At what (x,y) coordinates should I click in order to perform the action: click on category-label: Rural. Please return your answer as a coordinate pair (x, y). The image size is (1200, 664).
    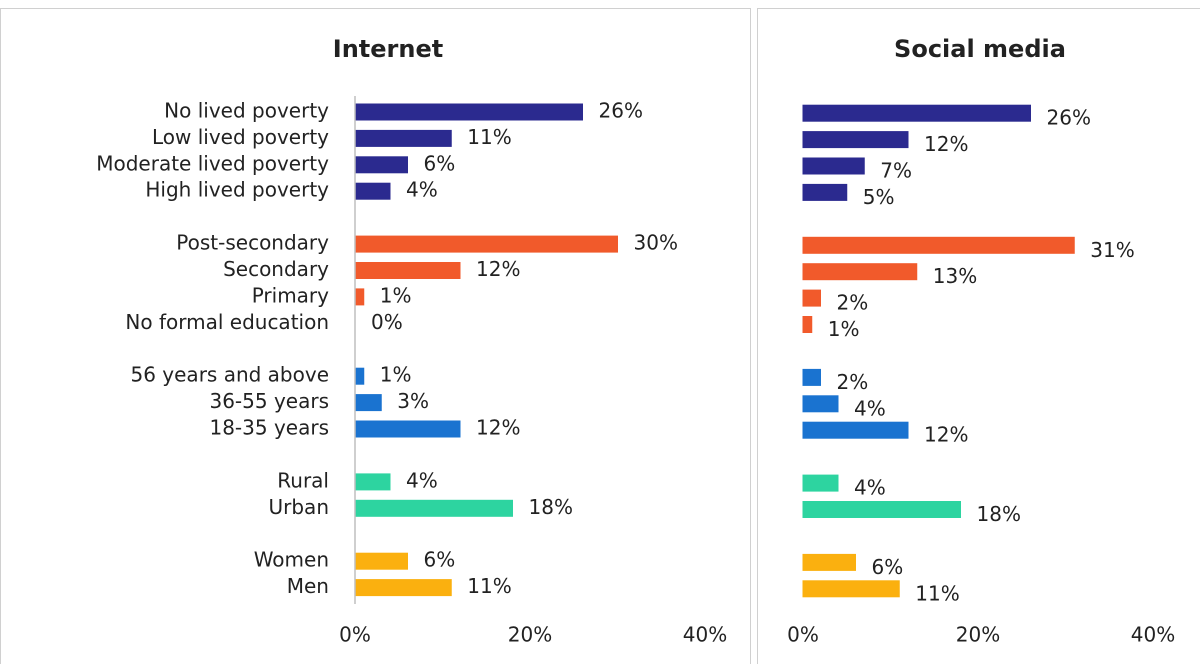
    Looking at the image, I should click on (303, 480).